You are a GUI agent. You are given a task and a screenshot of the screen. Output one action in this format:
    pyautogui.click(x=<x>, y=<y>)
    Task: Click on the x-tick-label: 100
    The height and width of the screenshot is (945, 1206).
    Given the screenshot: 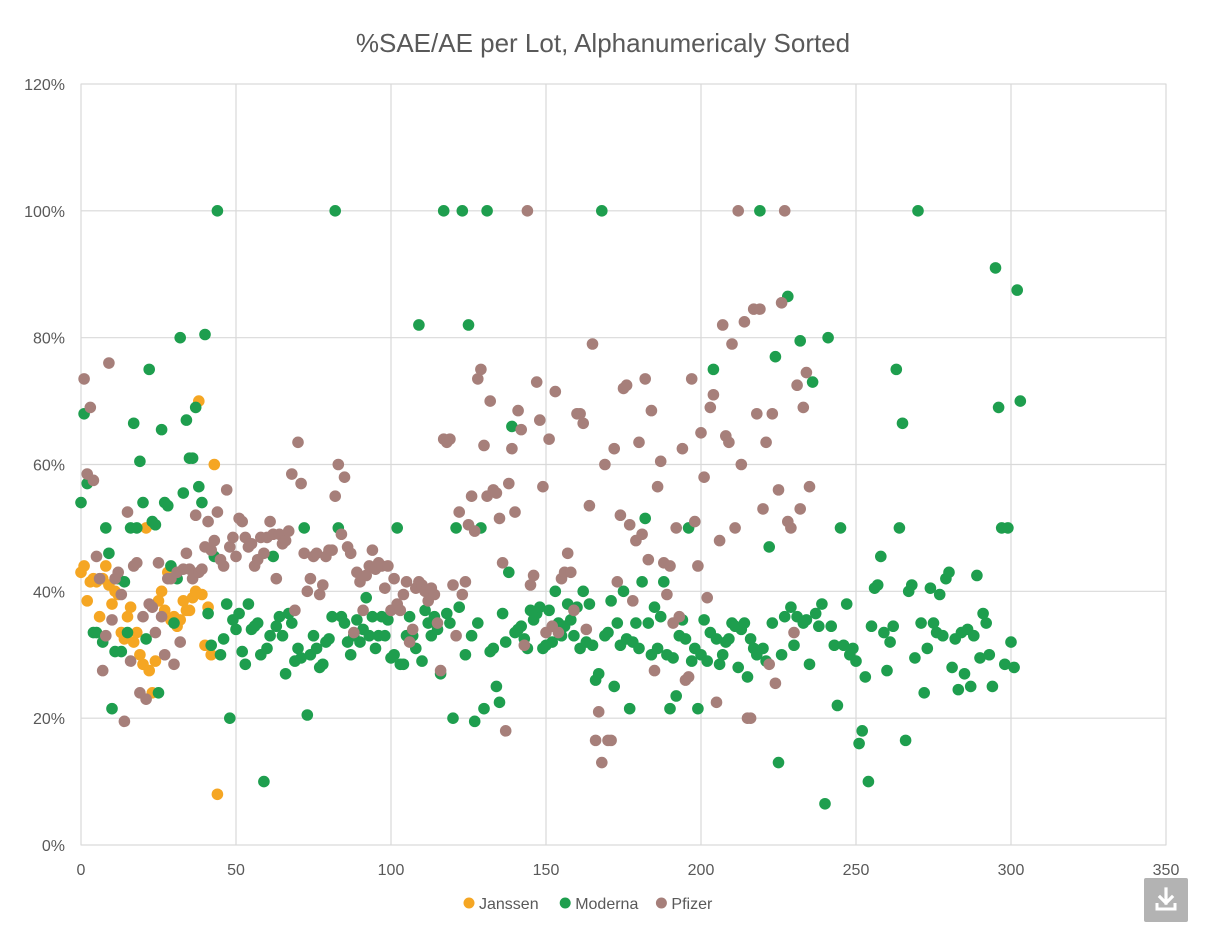 What is the action you would take?
    pyautogui.click(x=391, y=870)
    